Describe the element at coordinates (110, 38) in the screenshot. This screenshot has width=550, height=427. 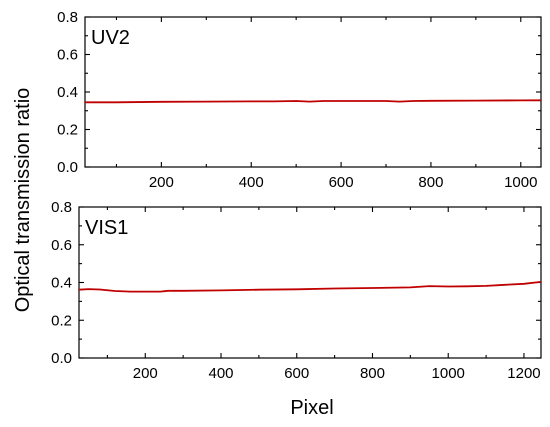
I see `panel-label: UV2` at that location.